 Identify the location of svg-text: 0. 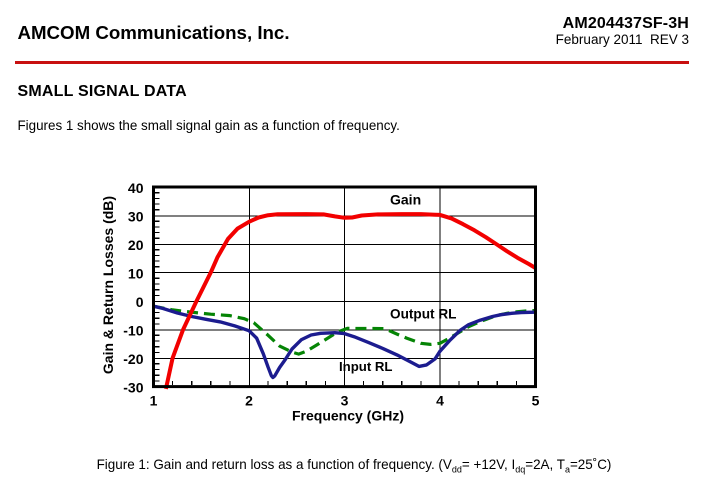
(140, 302).